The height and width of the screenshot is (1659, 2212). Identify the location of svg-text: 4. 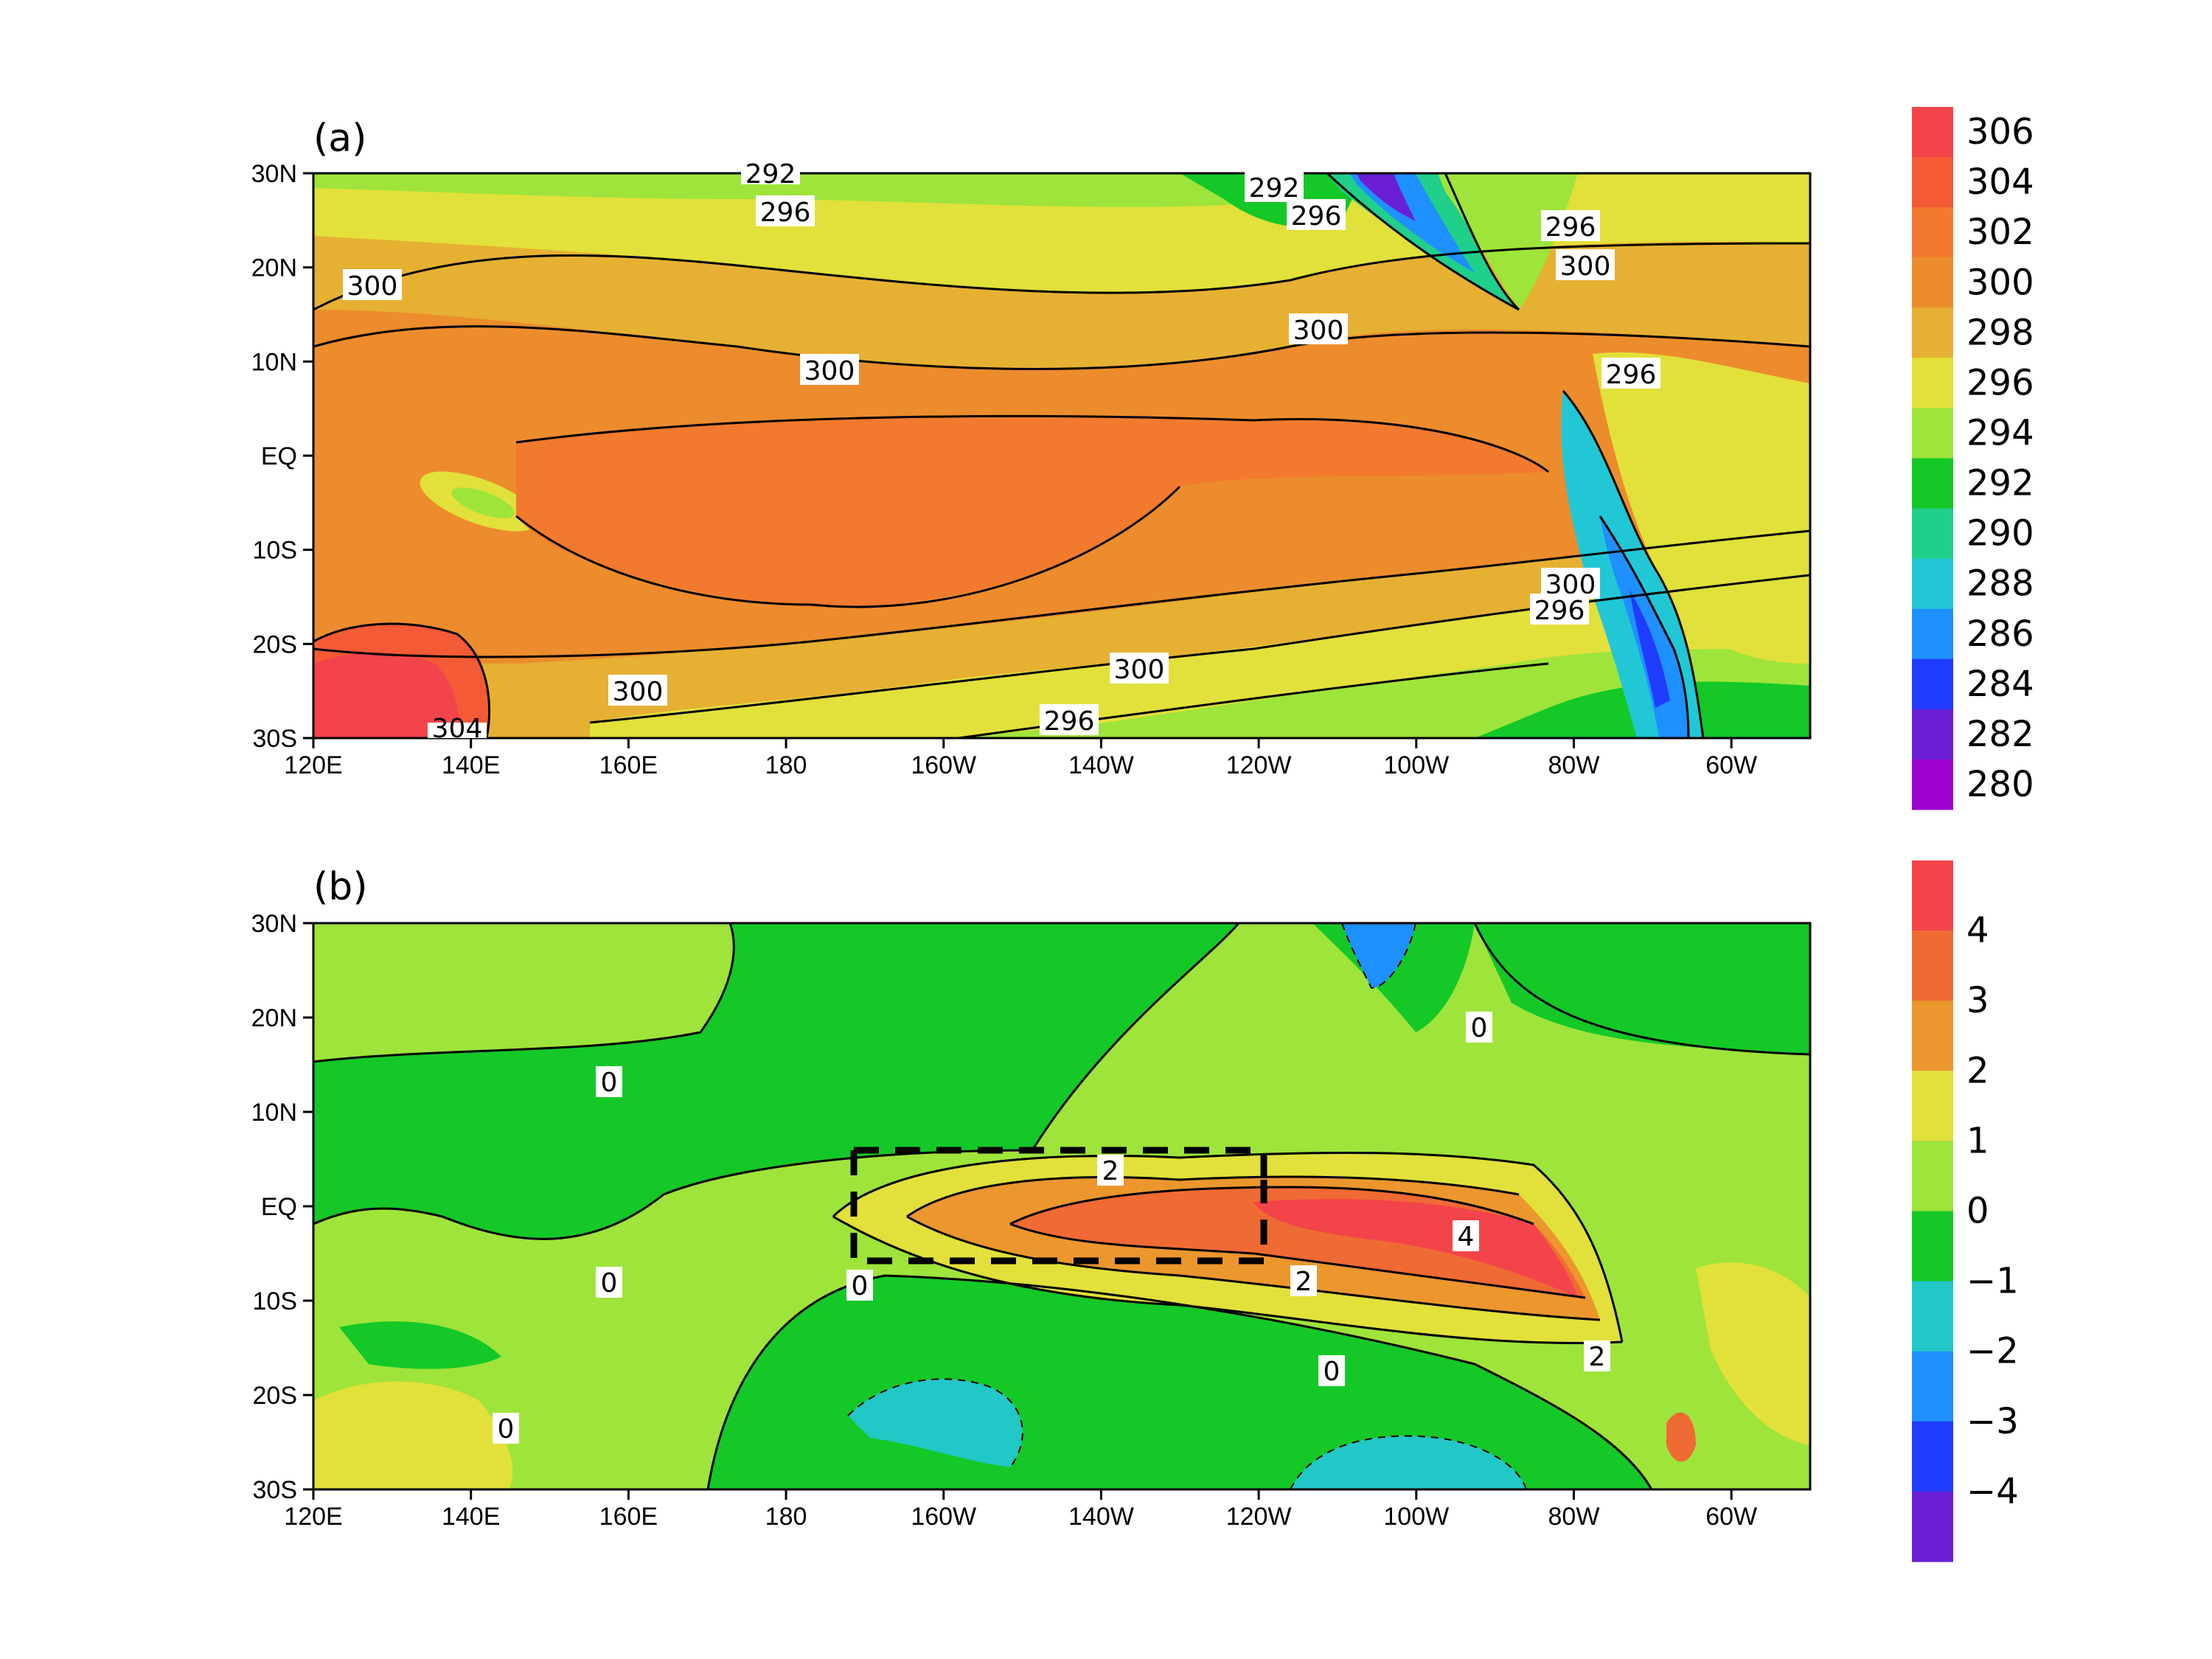
(1466, 1237).